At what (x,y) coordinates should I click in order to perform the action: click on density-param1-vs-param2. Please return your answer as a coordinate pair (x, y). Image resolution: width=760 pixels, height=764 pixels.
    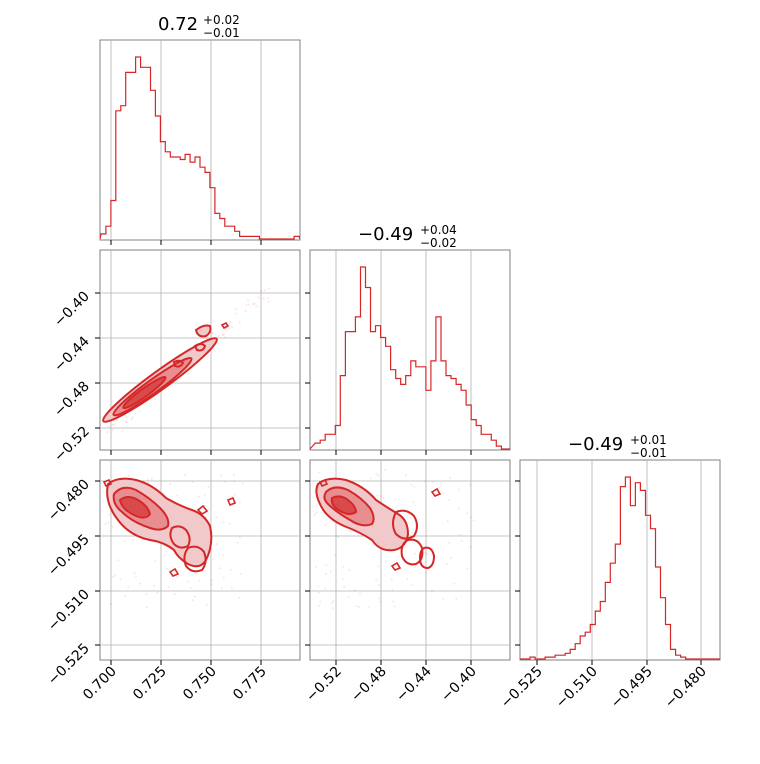
    Looking at the image, I should click on (186, 360).